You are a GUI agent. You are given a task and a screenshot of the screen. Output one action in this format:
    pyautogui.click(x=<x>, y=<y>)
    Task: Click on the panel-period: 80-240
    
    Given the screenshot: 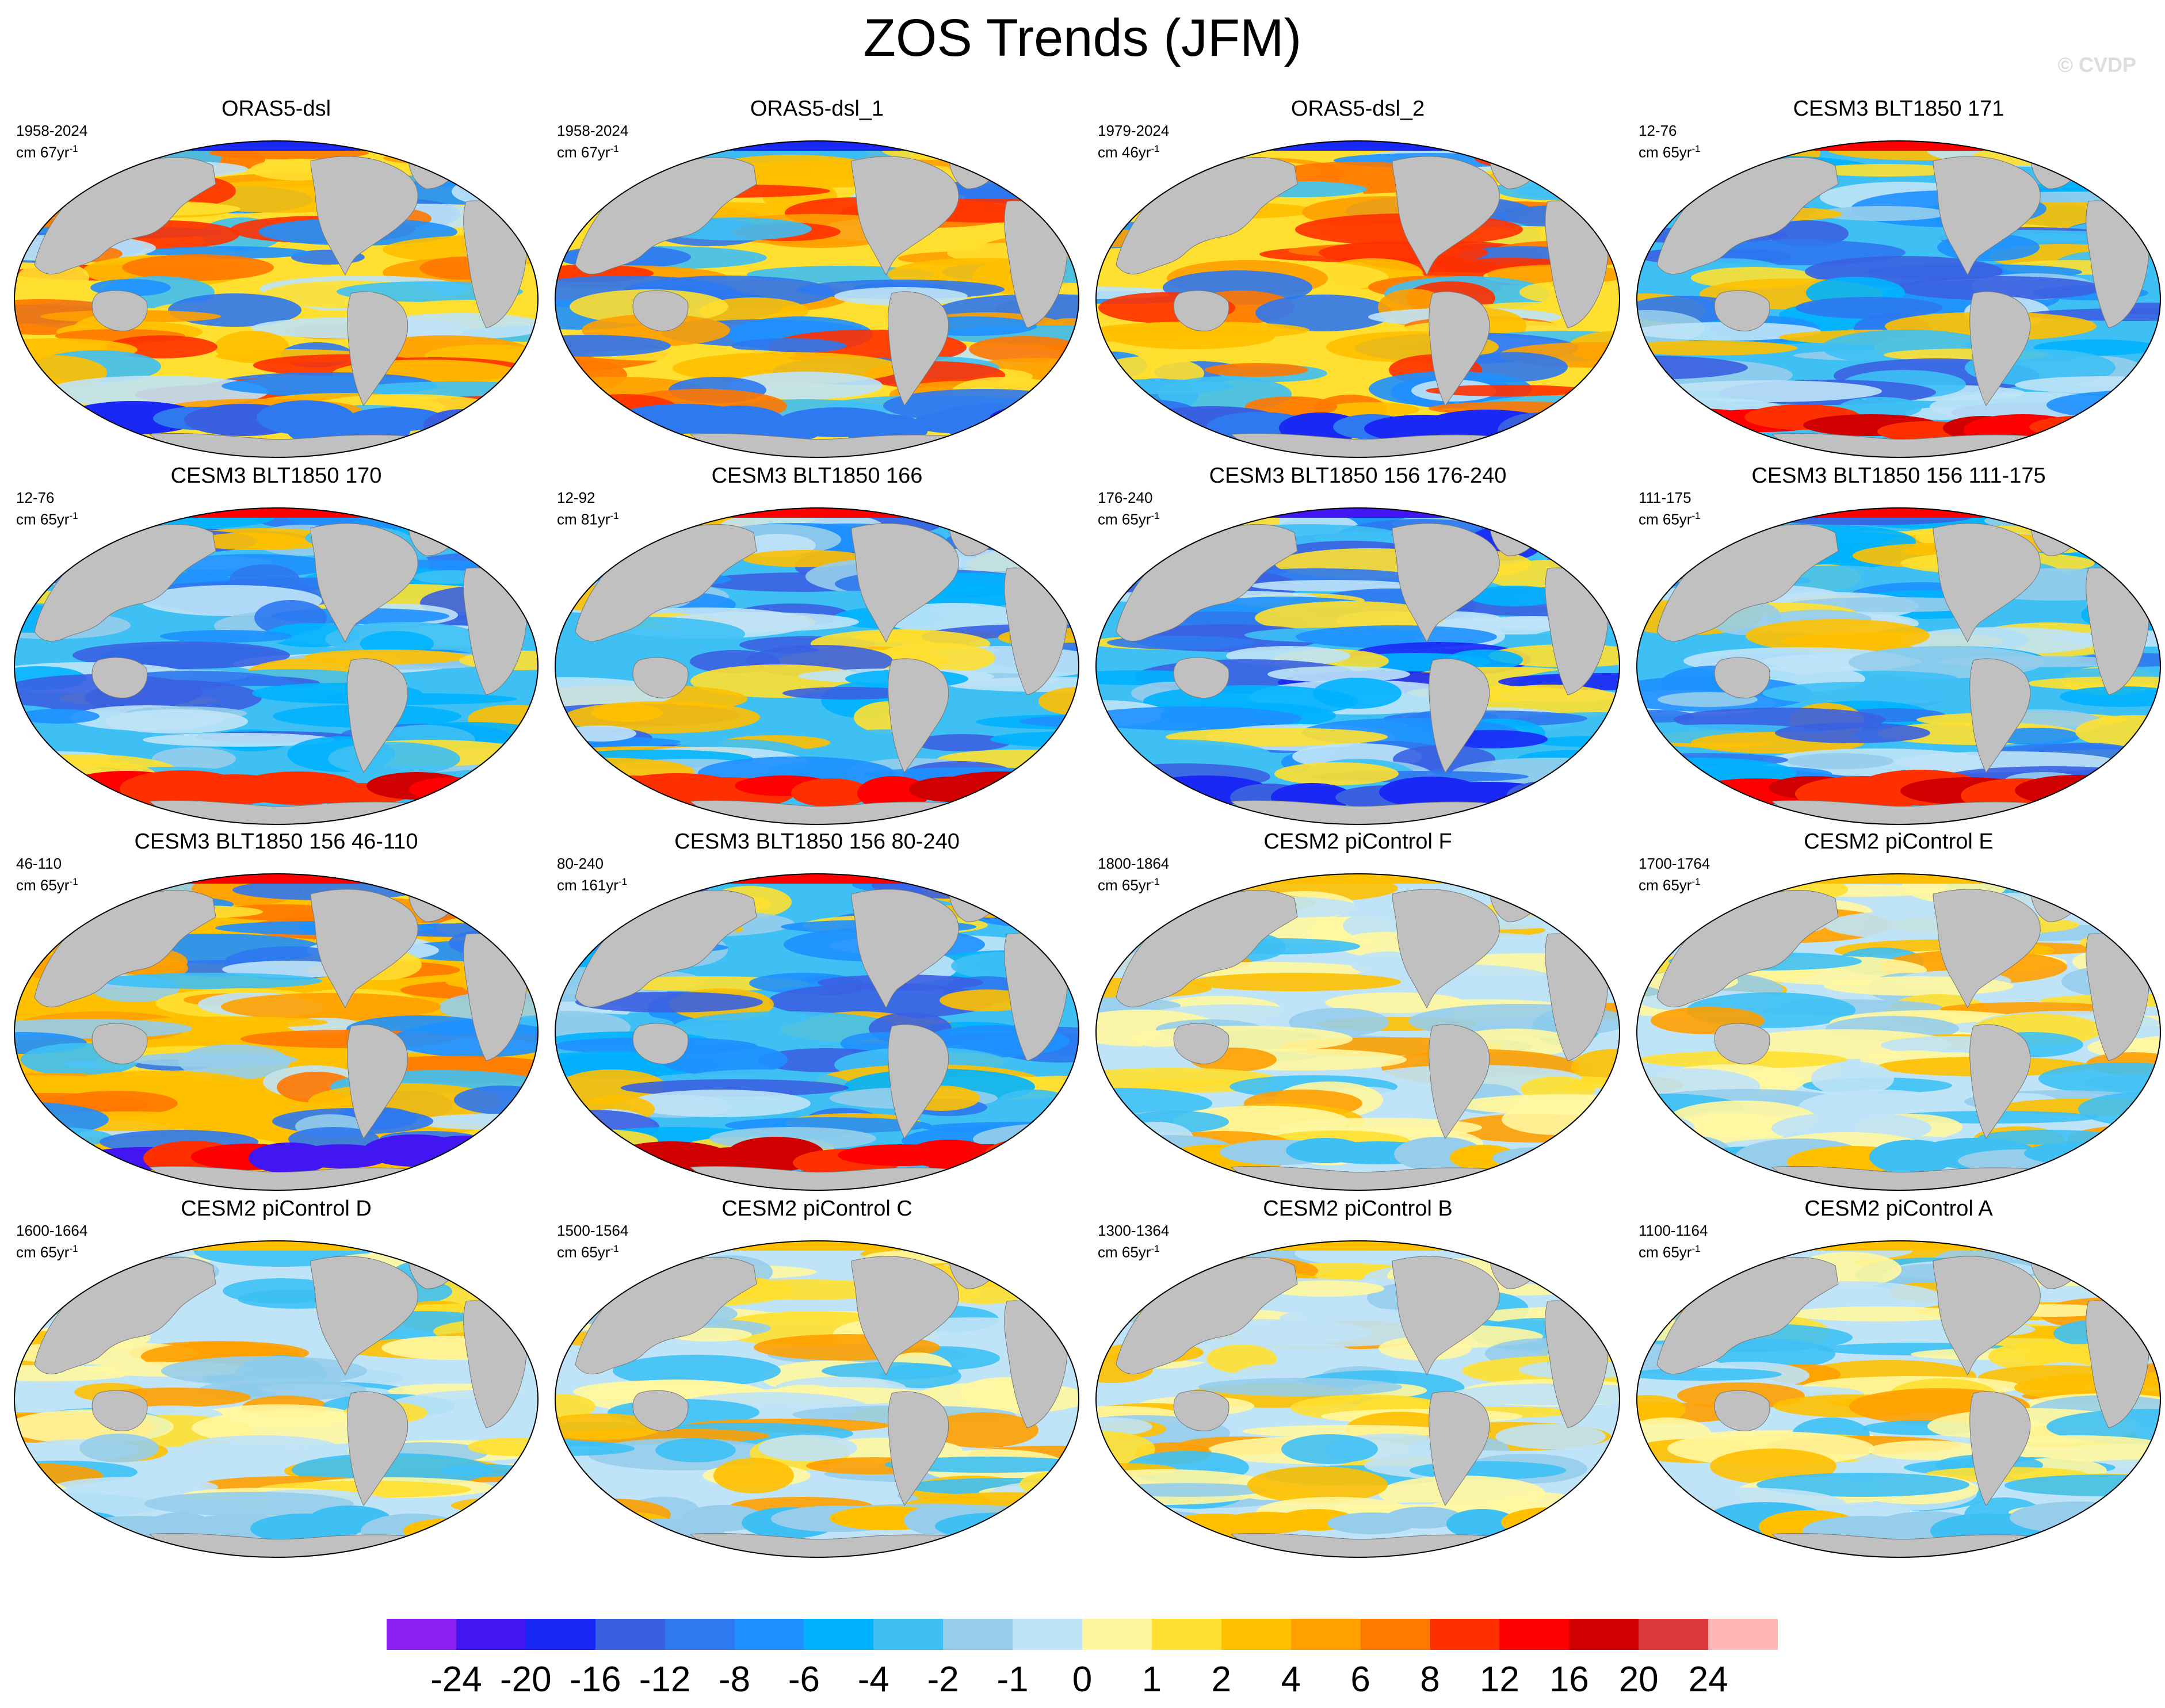 What is the action you would take?
    pyautogui.click(x=580, y=863)
    